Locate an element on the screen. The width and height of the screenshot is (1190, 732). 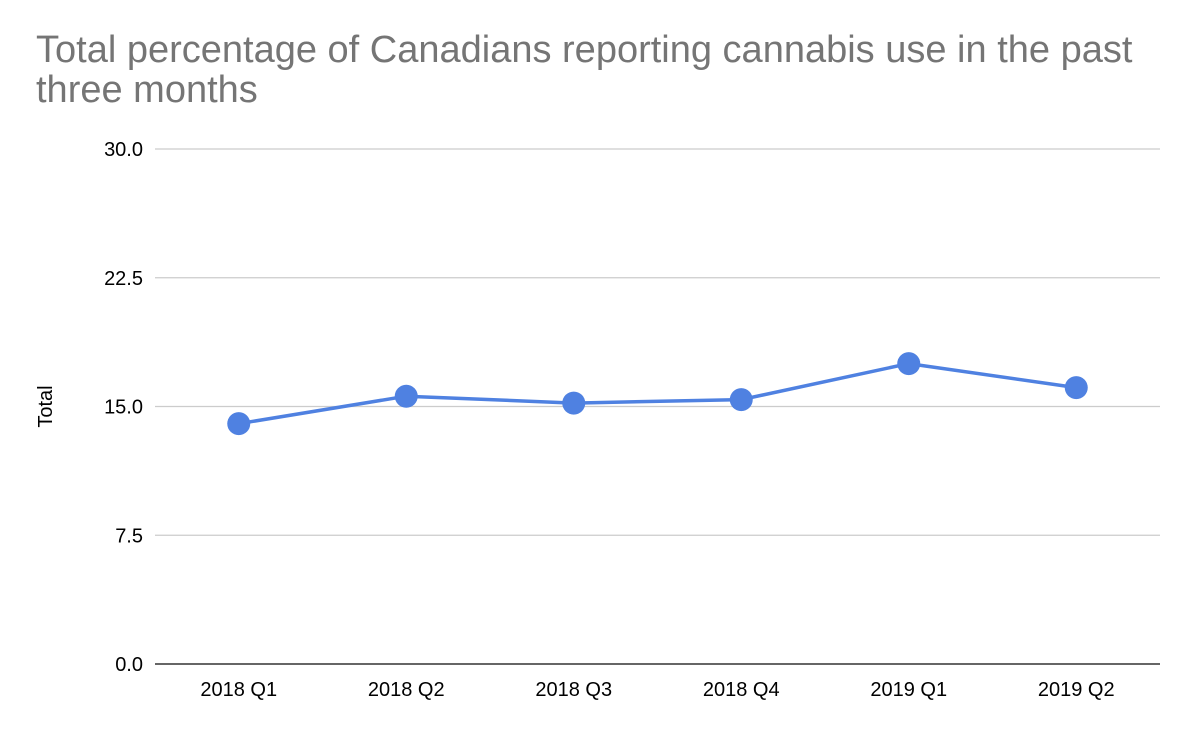
y-tick-label: 0.0 is located at coordinates (129, 665).